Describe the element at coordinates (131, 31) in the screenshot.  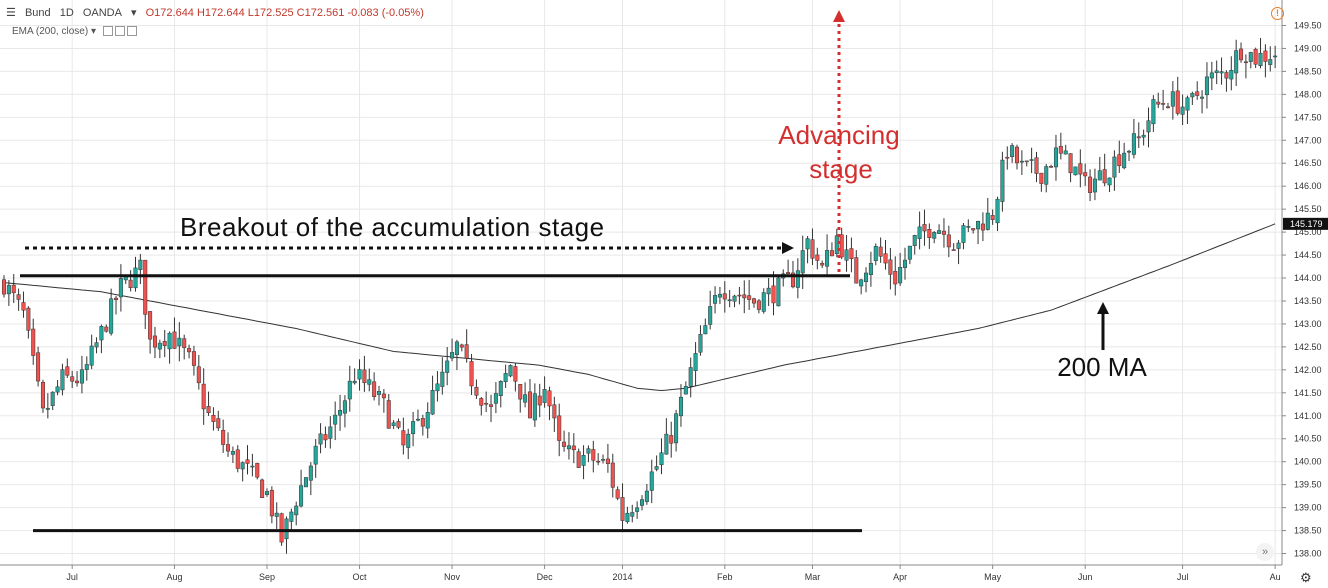
I see `close-icon` at that location.